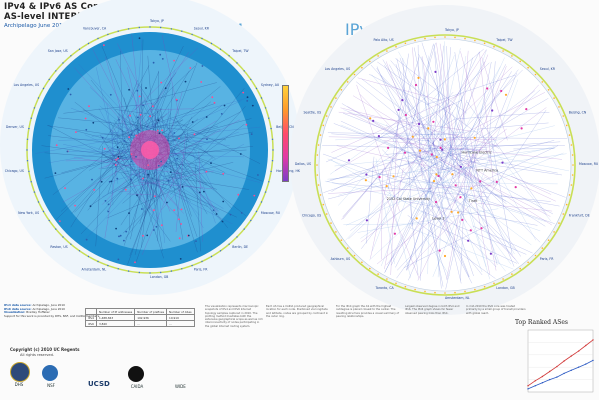 The height and width of the screenshot is (400, 599). Describe the element at coordinates (560, 361) in the screenshot. I see `top-ases-plot-area` at that location.